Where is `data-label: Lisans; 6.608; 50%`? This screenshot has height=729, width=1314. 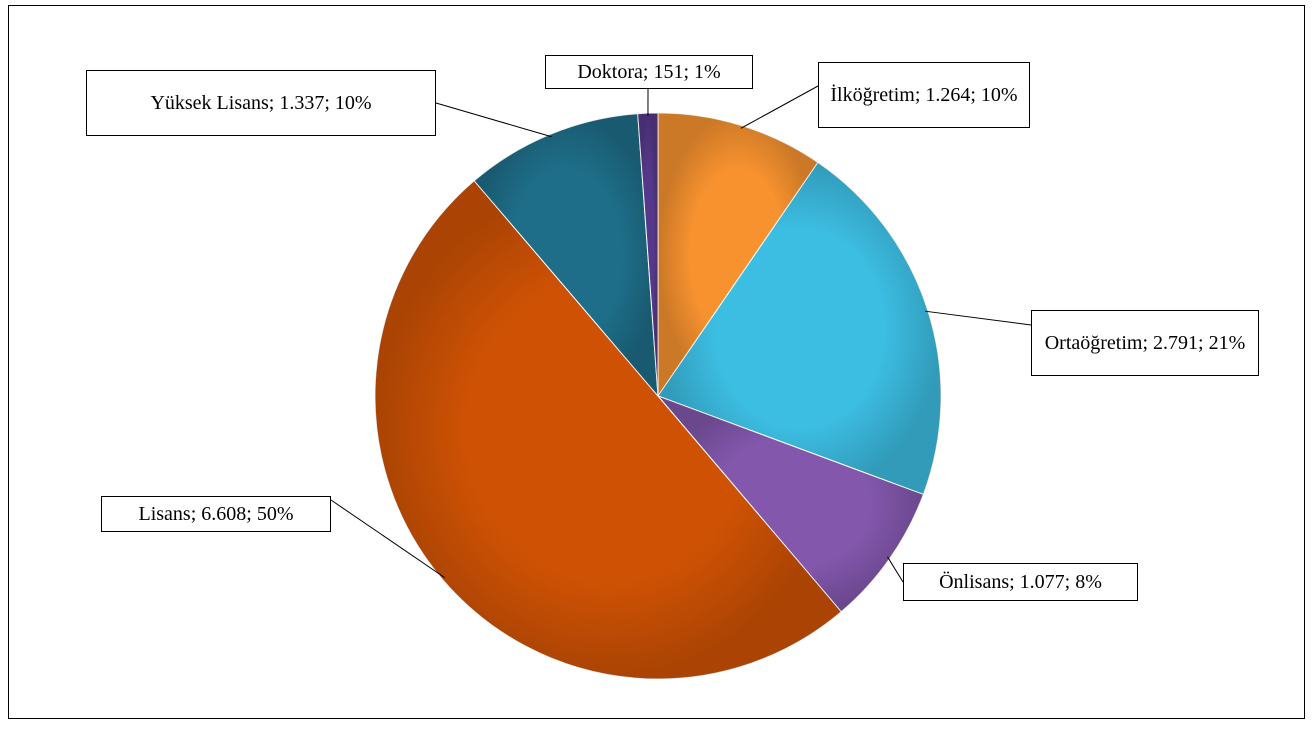 data-label: Lisans; 6.608; 50% is located at coordinates (216, 514).